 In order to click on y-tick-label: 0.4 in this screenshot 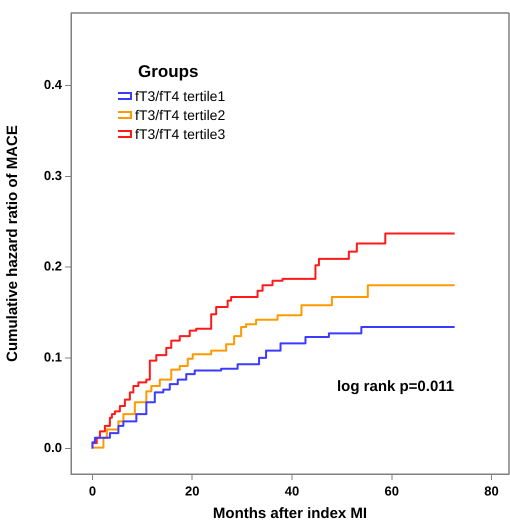, I will do `click(53, 84)`.